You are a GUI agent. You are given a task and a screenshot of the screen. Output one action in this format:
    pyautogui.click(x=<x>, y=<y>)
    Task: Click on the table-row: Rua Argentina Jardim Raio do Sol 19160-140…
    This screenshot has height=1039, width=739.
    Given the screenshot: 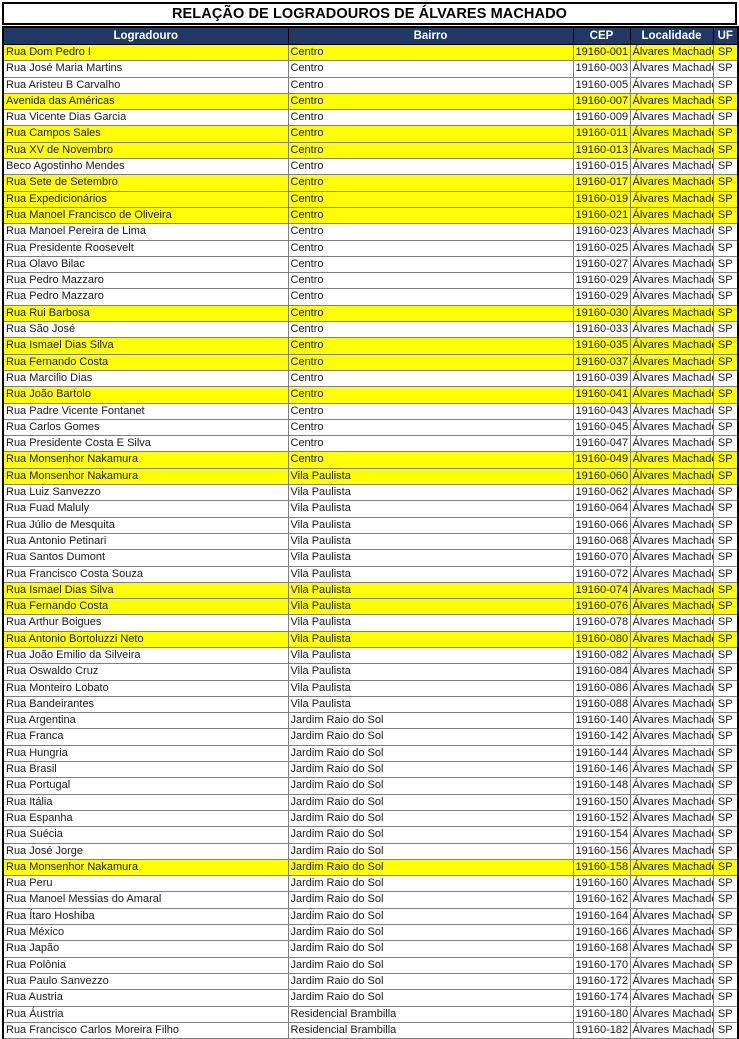 What is the action you would take?
    pyautogui.click(x=370, y=721)
    